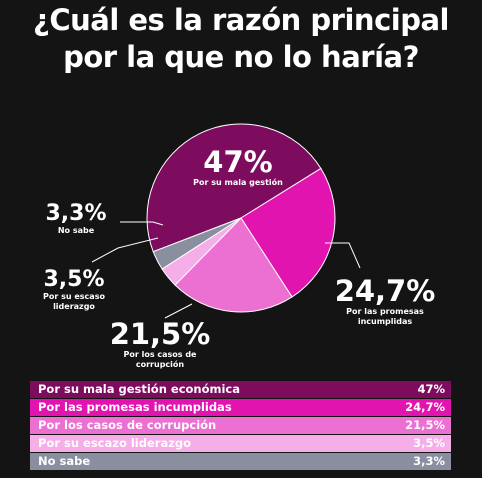 This screenshot has width=482, height=478. Describe the element at coordinates (429, 461) in the screenshot. I see `legend-value: 3,3%` at that location.